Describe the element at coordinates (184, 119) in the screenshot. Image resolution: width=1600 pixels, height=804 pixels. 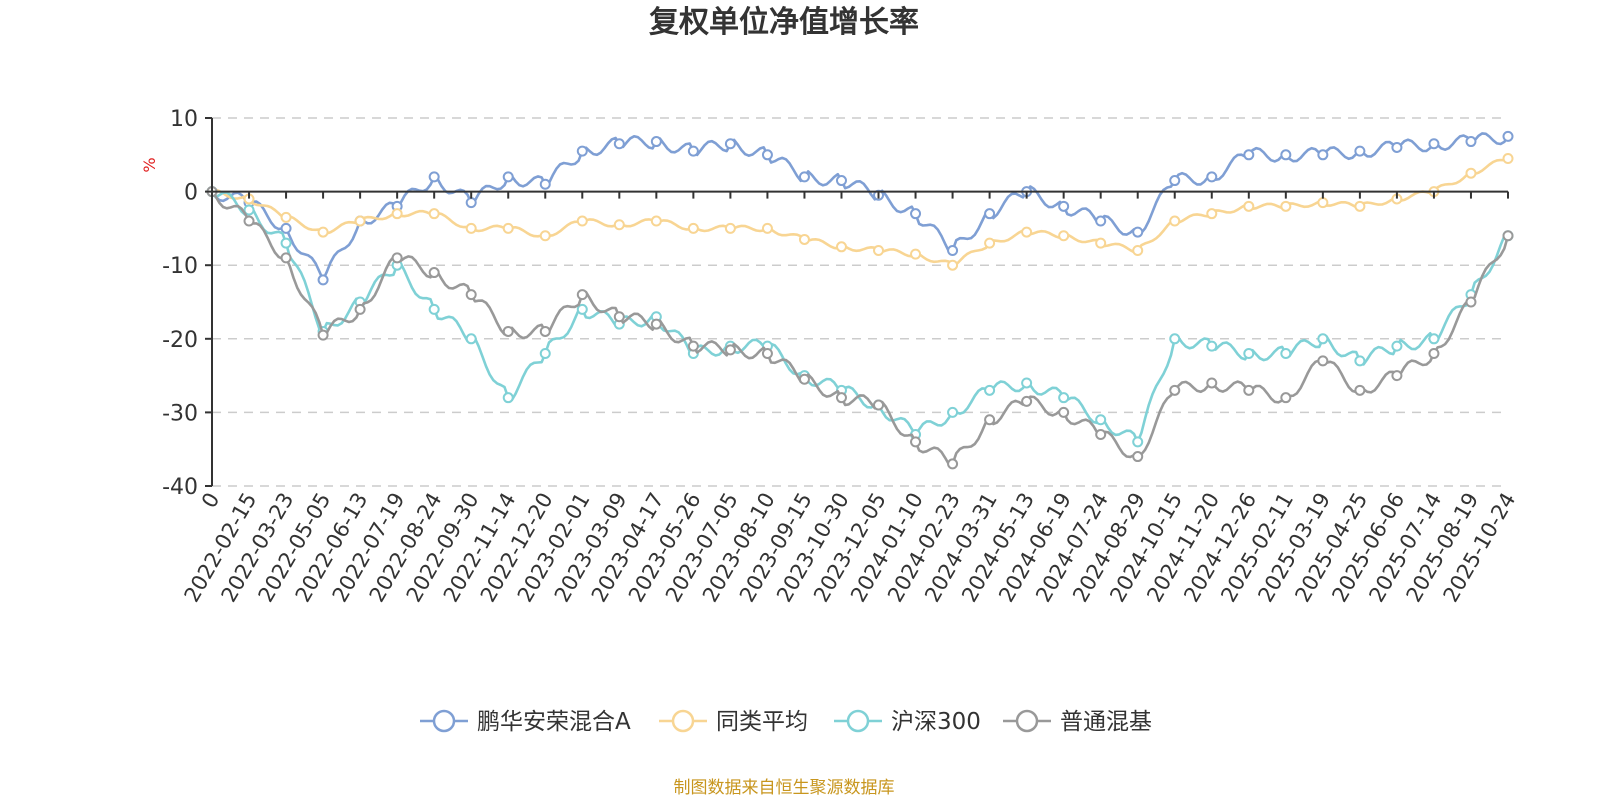
I see `y-tick-label: 10` at that location.